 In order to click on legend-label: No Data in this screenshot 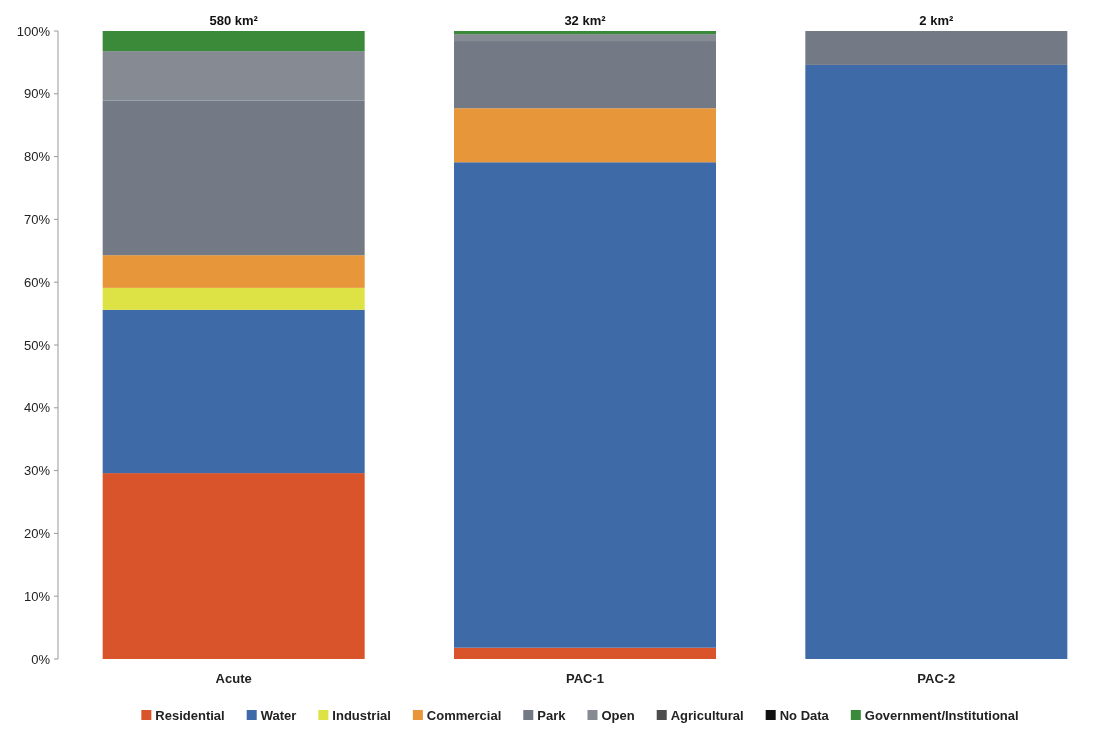, I will do `click(804, 715)`.